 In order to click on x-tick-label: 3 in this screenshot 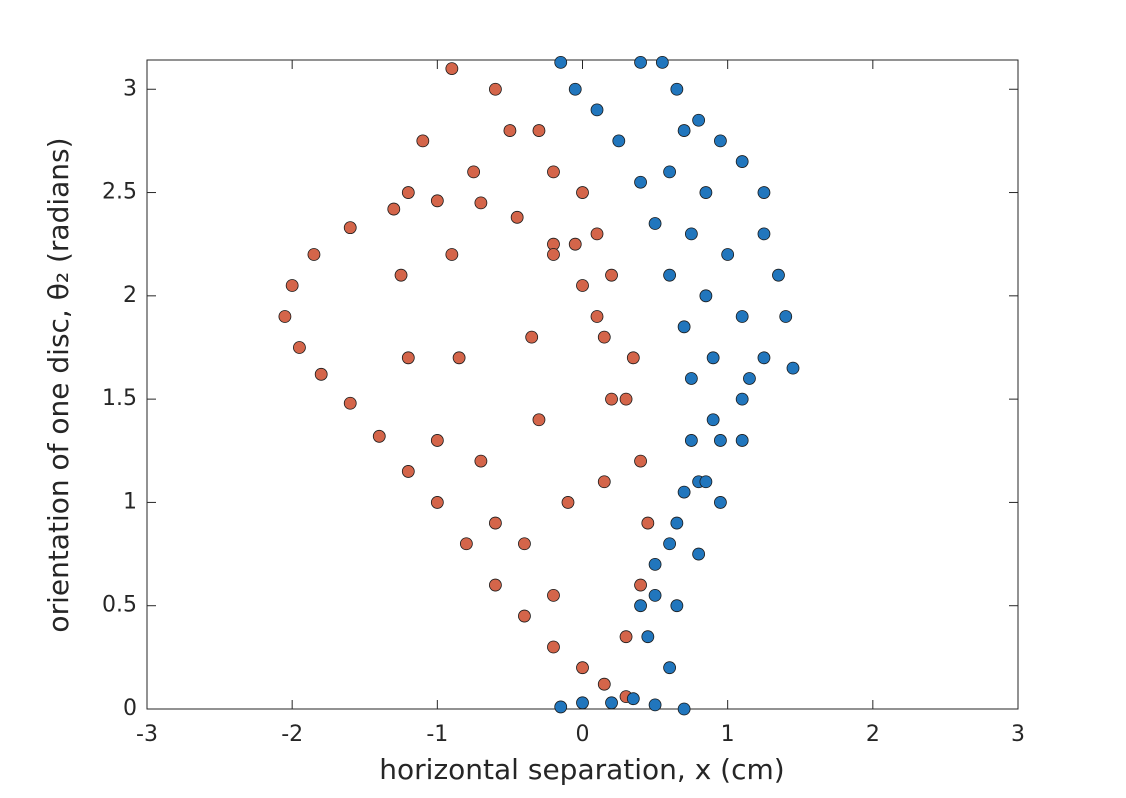, I will do `click(1018, 734)`.